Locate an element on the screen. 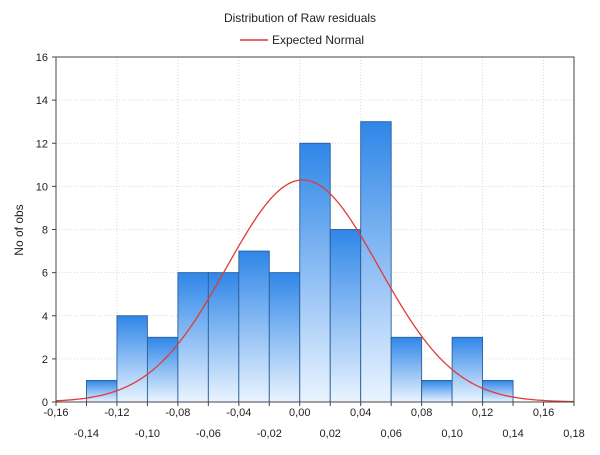 This screenshot has height=455, width=600. y-tick-label: 14 is located at coordinates (42, 101).